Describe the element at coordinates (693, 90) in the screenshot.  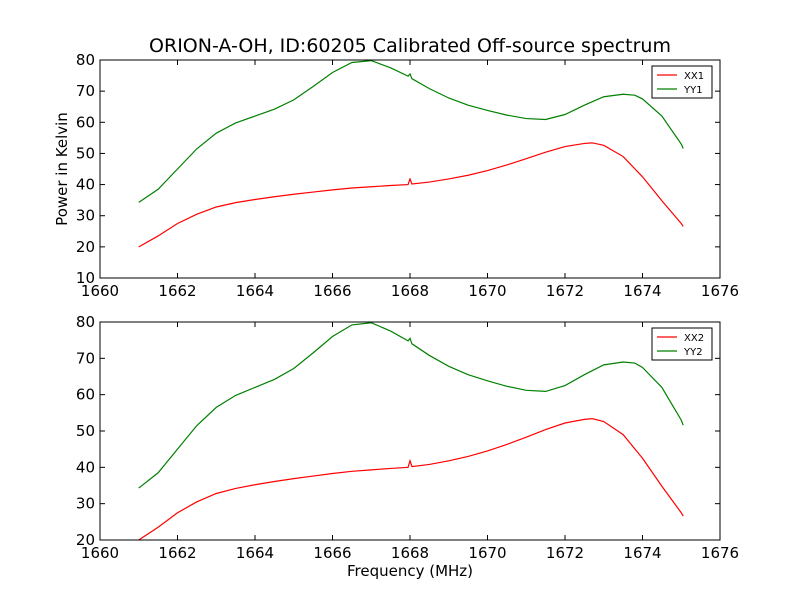
I see `legend-label-yy1: YY1` at that location.